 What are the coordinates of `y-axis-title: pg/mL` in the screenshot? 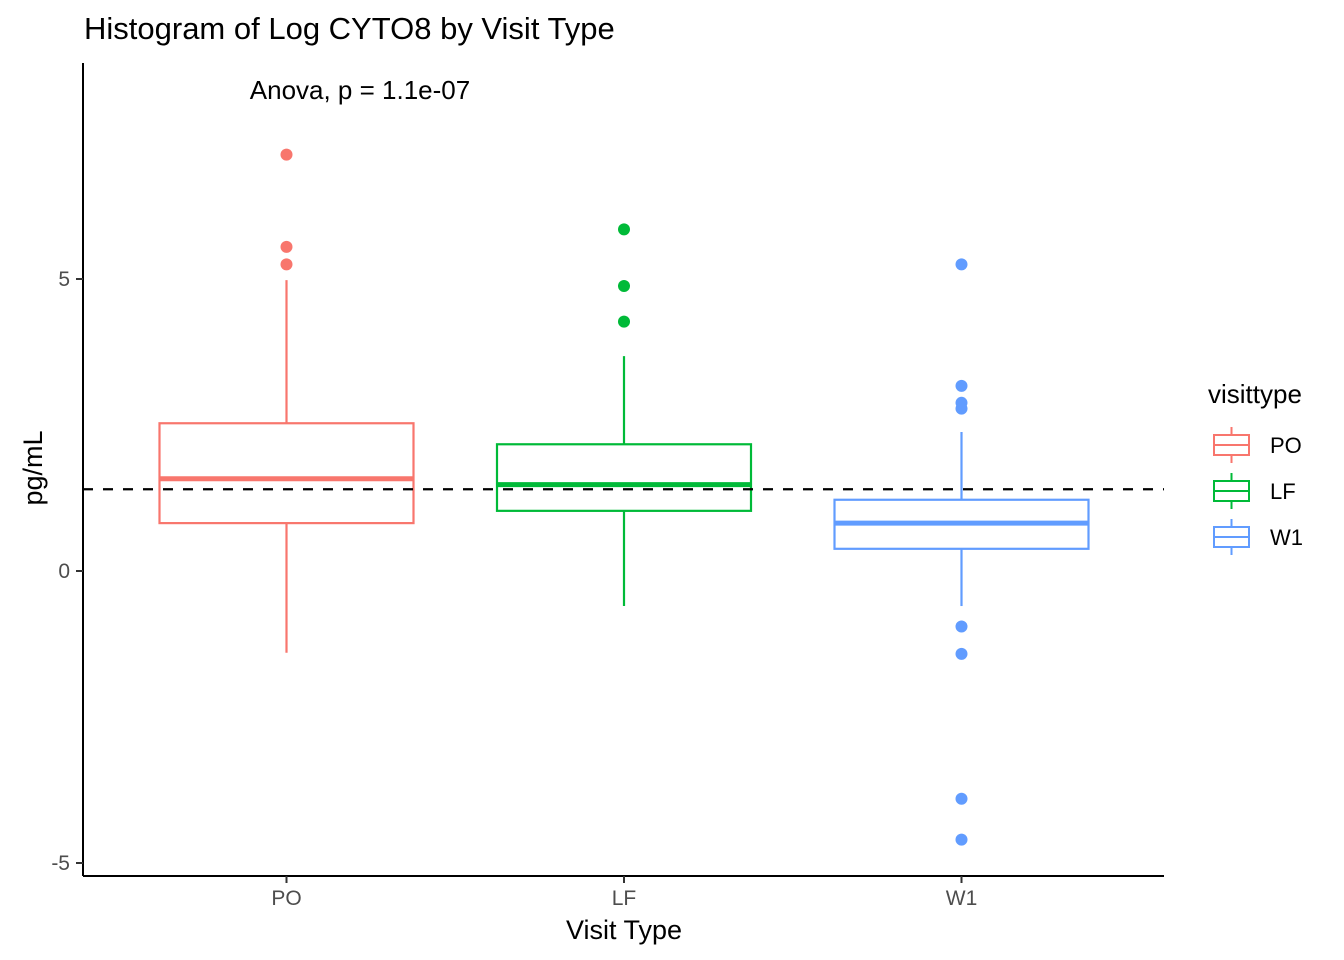 It's located at (33, 467).